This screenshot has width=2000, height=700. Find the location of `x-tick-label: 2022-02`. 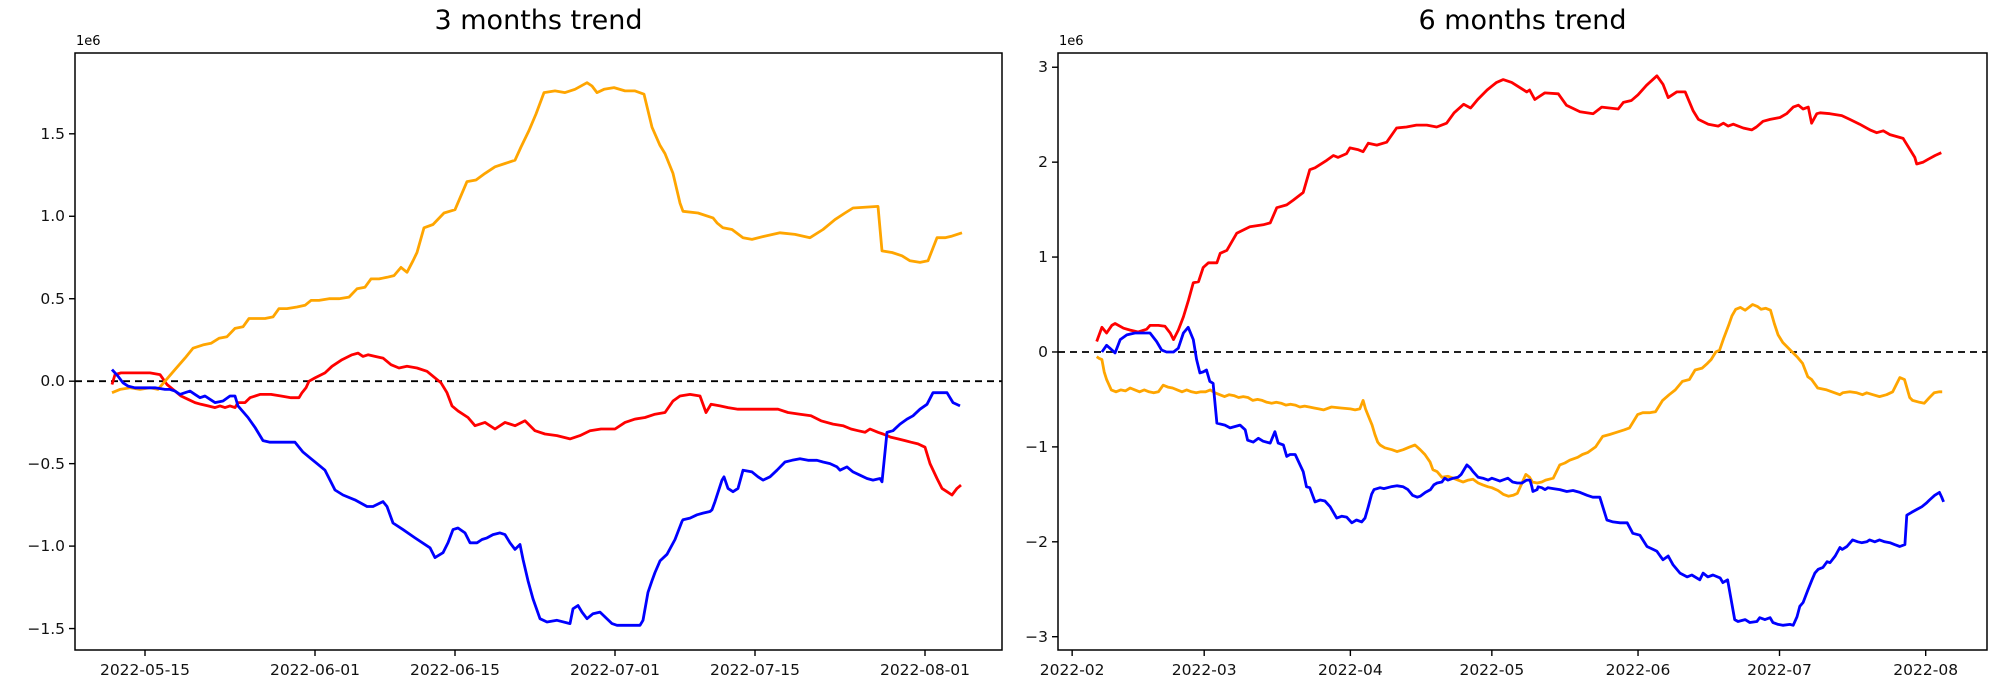

x-tick-label: 2022-02 is located at coordinates (1072, 670).